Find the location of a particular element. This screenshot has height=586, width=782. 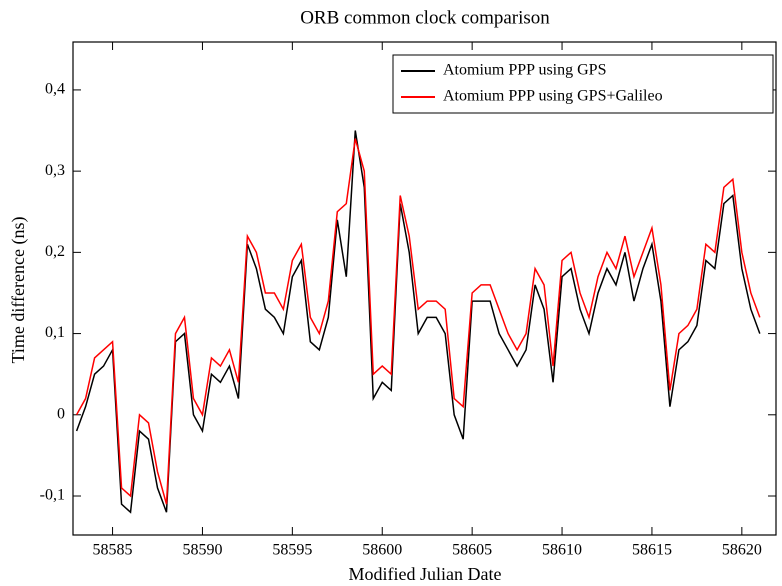

x-tick-label: 58585 is located at coordinates (113, 550).